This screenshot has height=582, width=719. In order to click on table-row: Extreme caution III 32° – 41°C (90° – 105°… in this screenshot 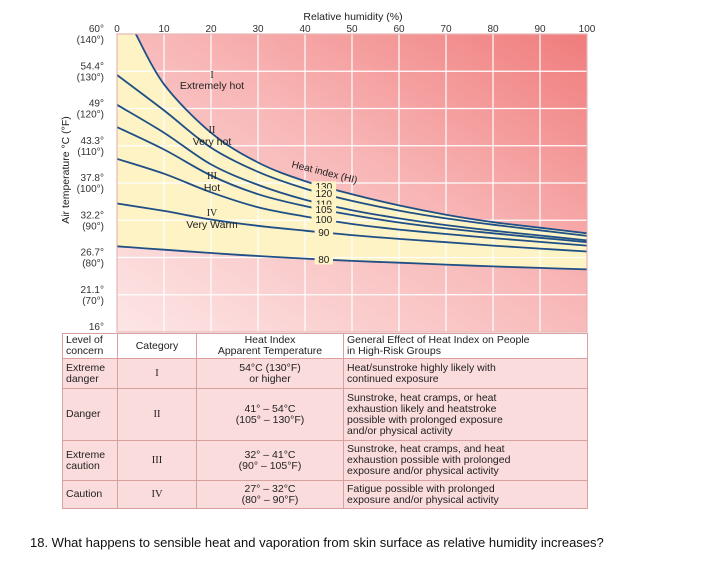, I will do `click(325, 460)`.